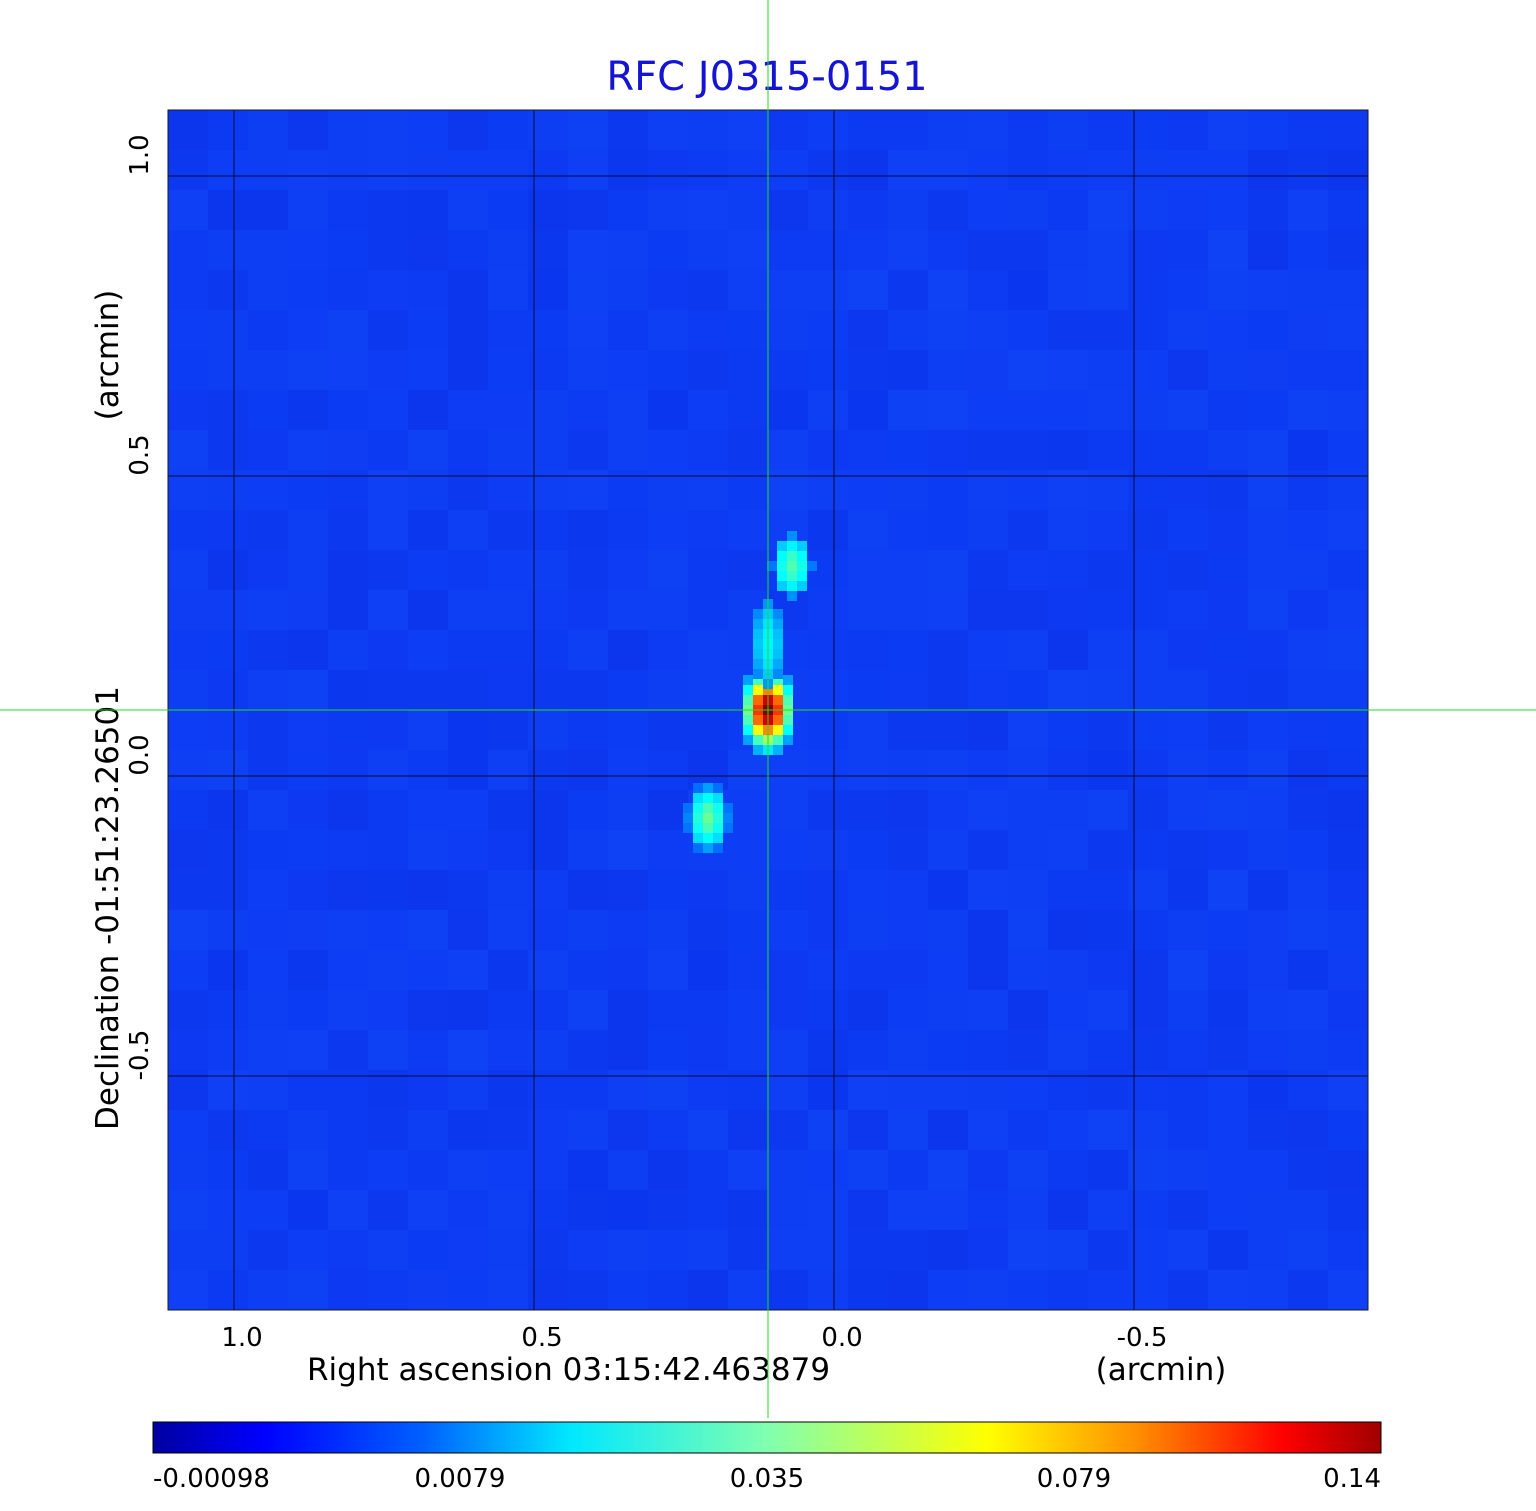 This screenshot has height=1511, width=1536. What do you see at coordinates (694, 1338) in the screenshot?
I see `x-tick-labels: 1.0 0.5 0.0 -0.5` at bounding box center [694, 1338].